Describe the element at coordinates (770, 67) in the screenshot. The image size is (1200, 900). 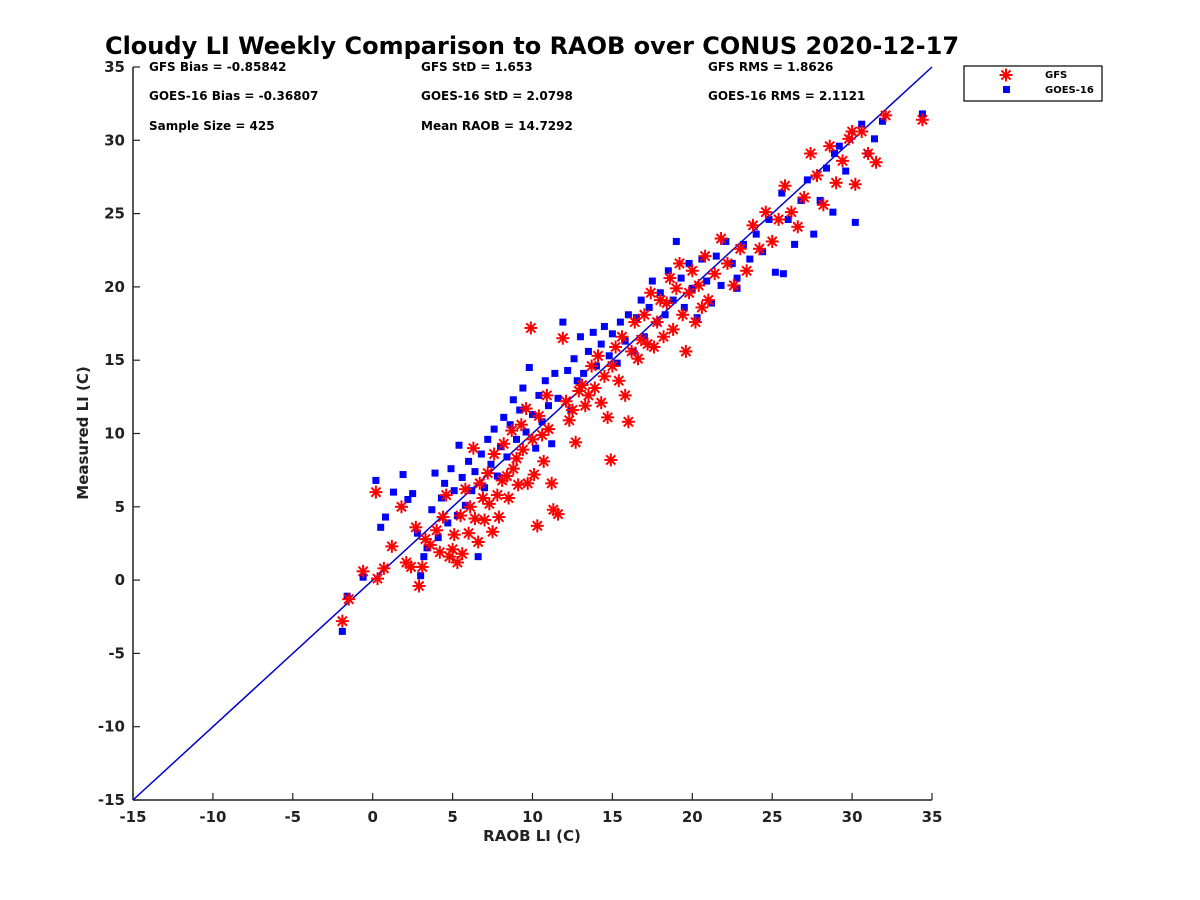
I see `stat-gfs-rms: GFS RMS = 1.8626` at that location.